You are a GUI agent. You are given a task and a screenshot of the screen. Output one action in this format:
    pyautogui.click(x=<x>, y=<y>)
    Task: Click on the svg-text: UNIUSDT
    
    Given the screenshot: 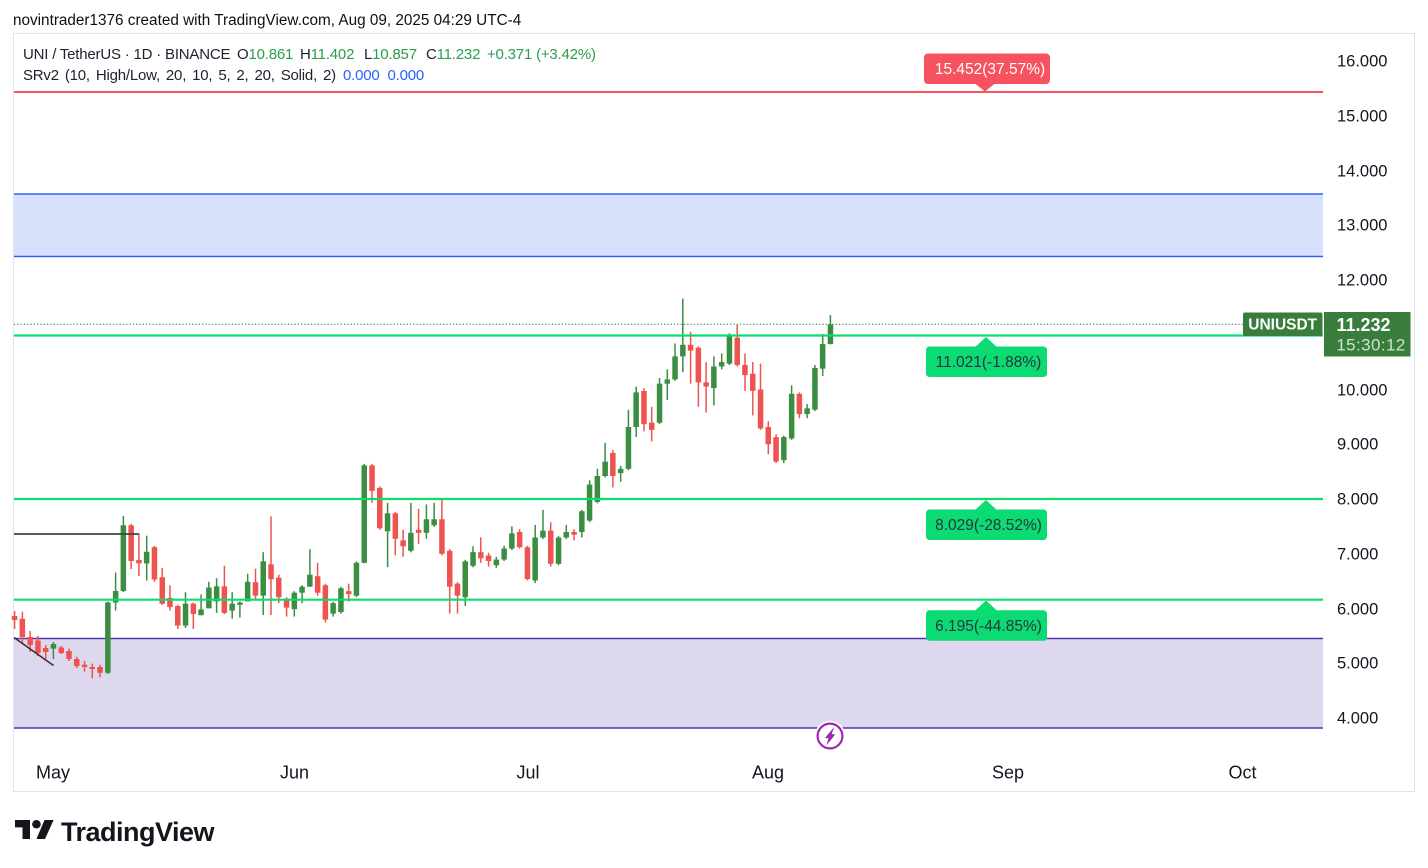 What is the action you would take?
    pyautogui.click(x=1282, y=325)
    